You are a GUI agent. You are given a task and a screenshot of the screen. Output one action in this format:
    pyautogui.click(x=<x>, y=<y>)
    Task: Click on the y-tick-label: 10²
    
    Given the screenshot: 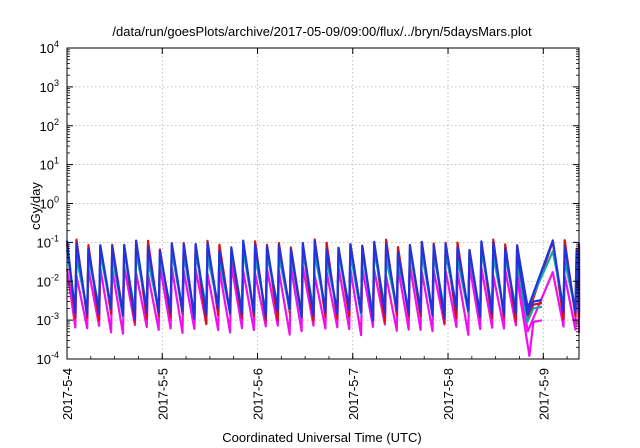 What is the action you would take?
    pyautogui.click(x=49, y=125)
    